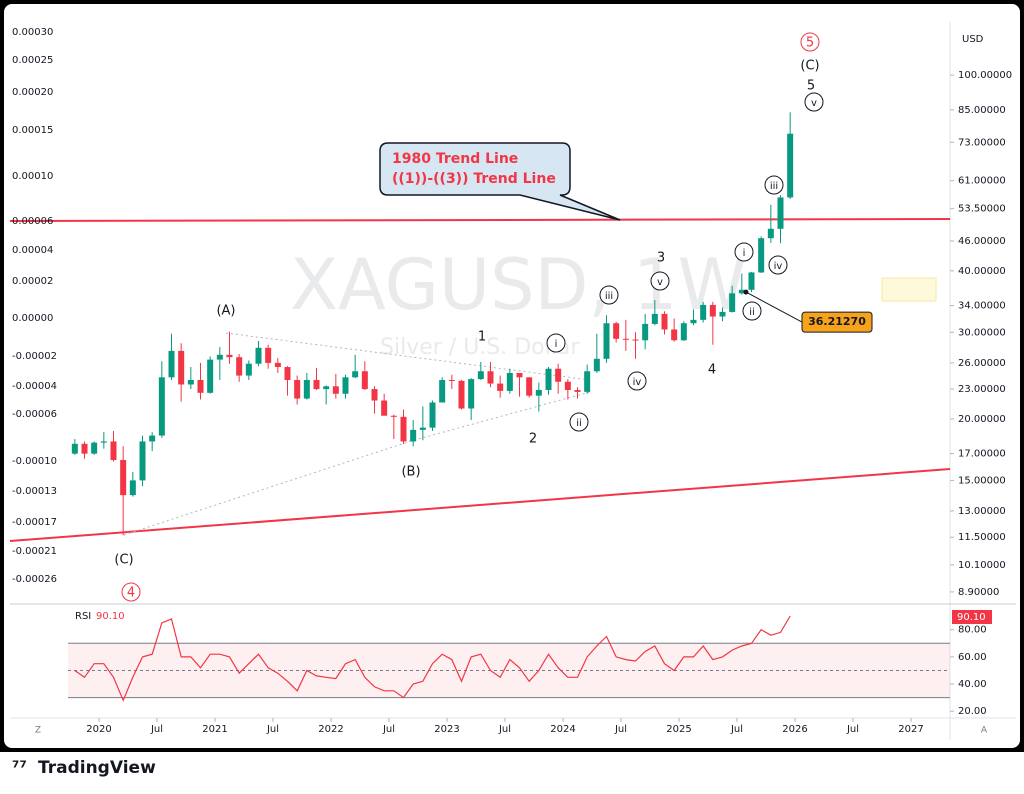 The image size is (1024, 794). I want to click on price-marker-dot, so click(746, 292).